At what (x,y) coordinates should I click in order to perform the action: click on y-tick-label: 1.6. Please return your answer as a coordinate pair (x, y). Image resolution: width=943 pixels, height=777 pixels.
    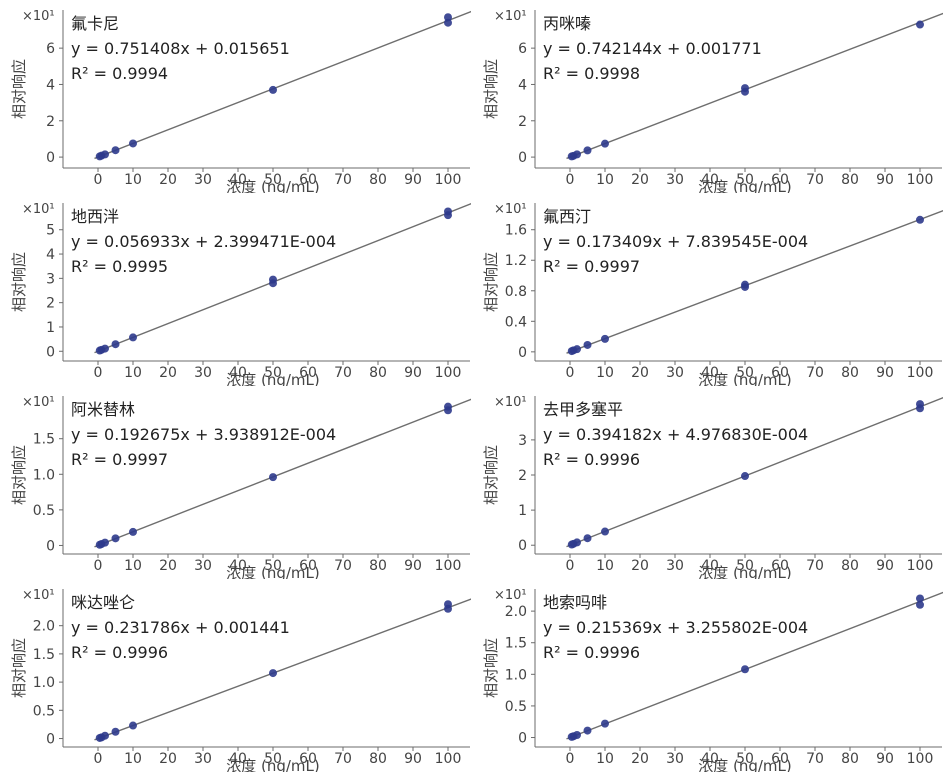
    Looking at the image, I should click on (516, 231).